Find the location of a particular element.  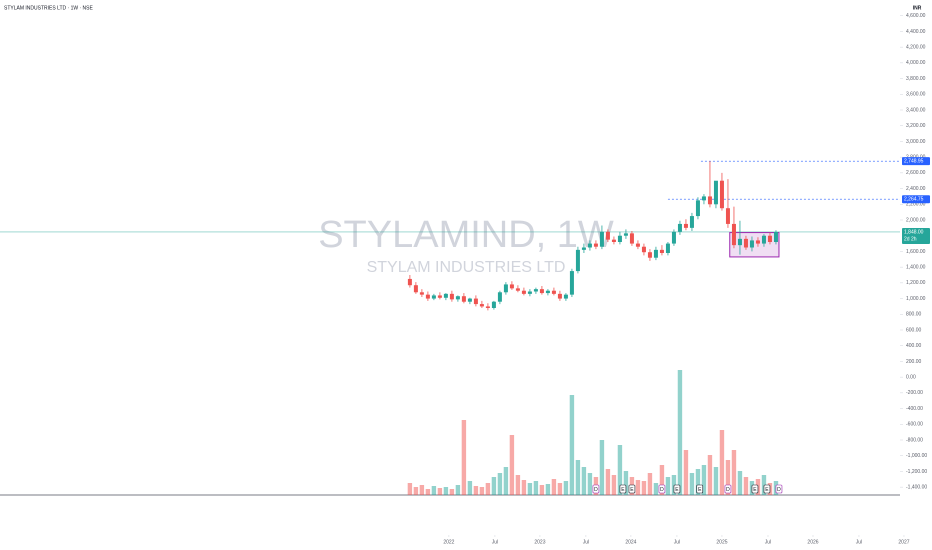

currency: INR is located at coordinates (917, 8).